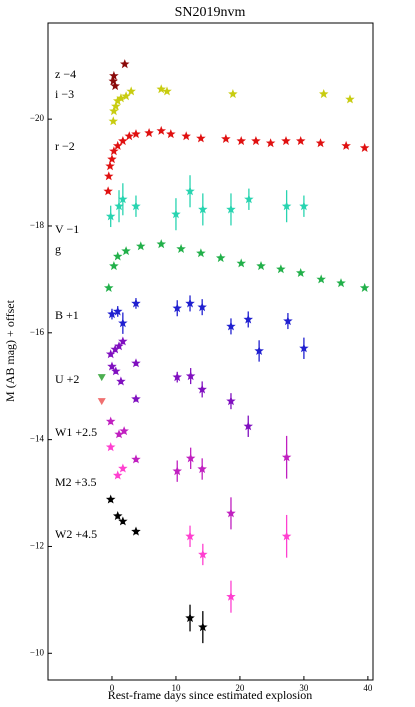  I want to click on series-label: B +1, so click(67, 315).